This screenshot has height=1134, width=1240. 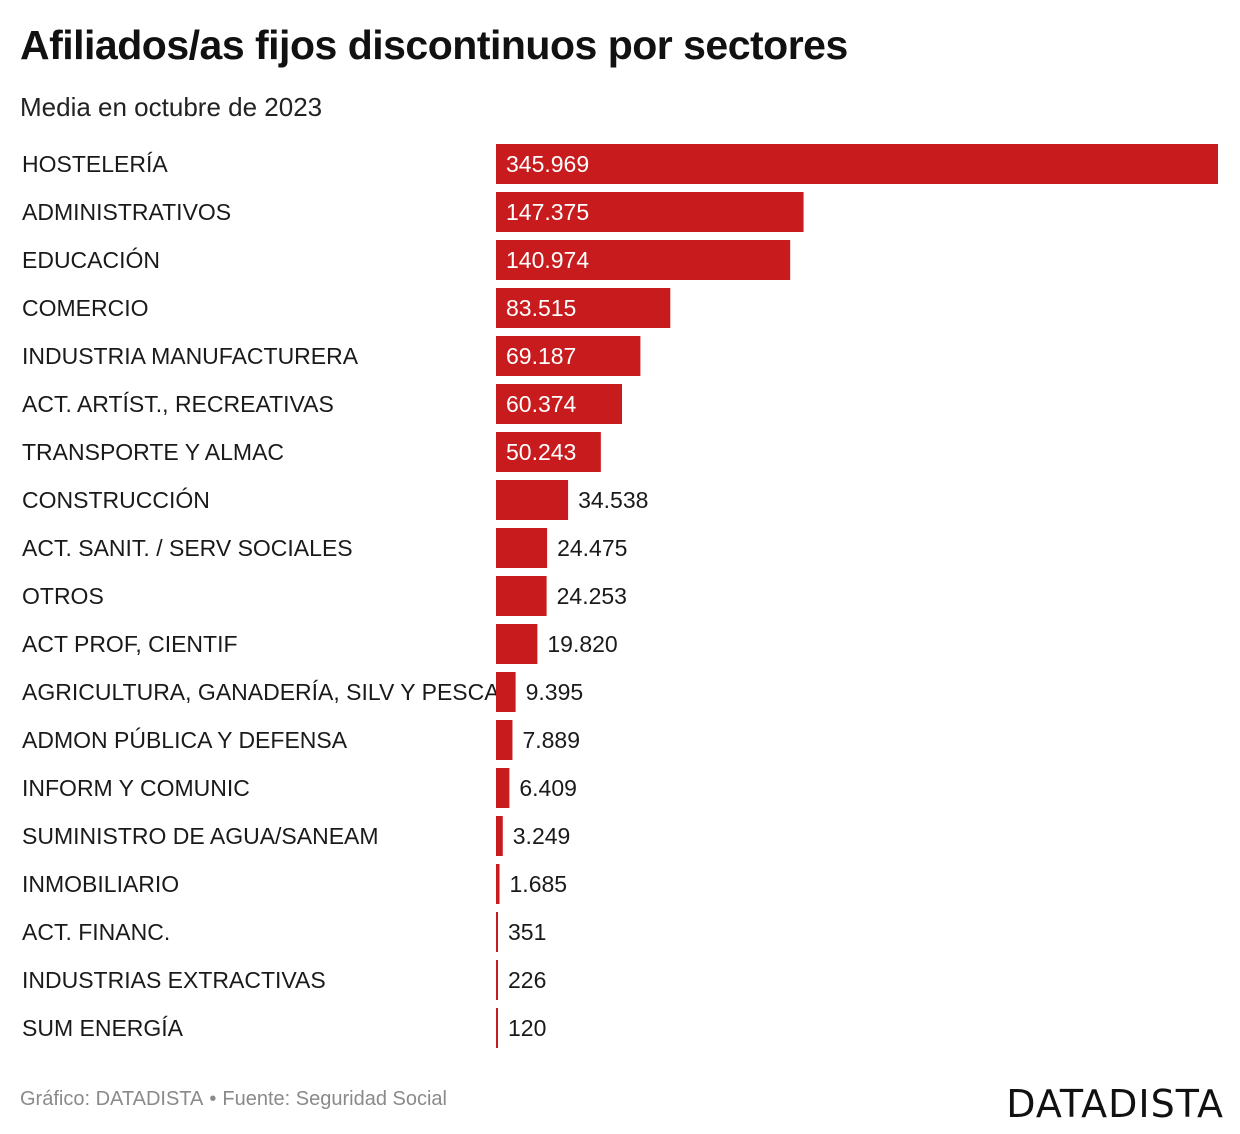 I want to click on category-label: HOSTELERÍA, so click(x=95, y=164).